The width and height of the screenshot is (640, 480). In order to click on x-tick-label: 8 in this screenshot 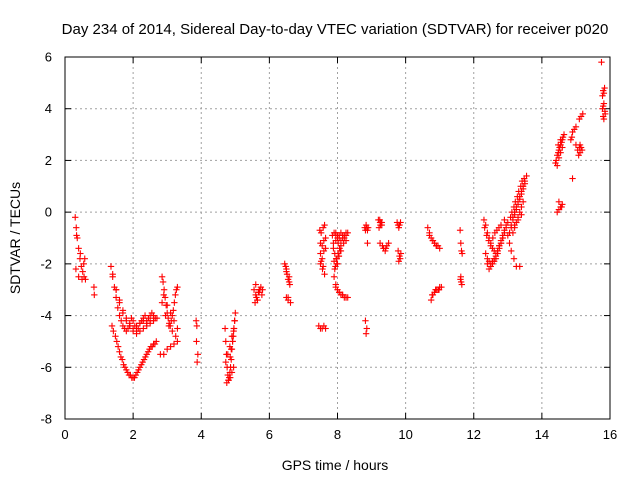, I will do `click(337, 434)`.